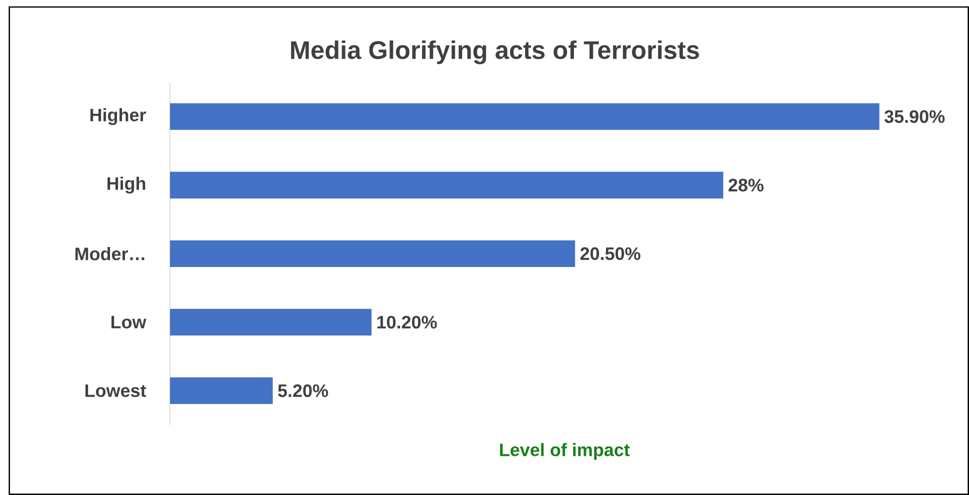 This screenshot has width=969, height=495. Describe the element at coordinates (407, 322) in the screenshot. I see `data-label: 10.20%` at that location.